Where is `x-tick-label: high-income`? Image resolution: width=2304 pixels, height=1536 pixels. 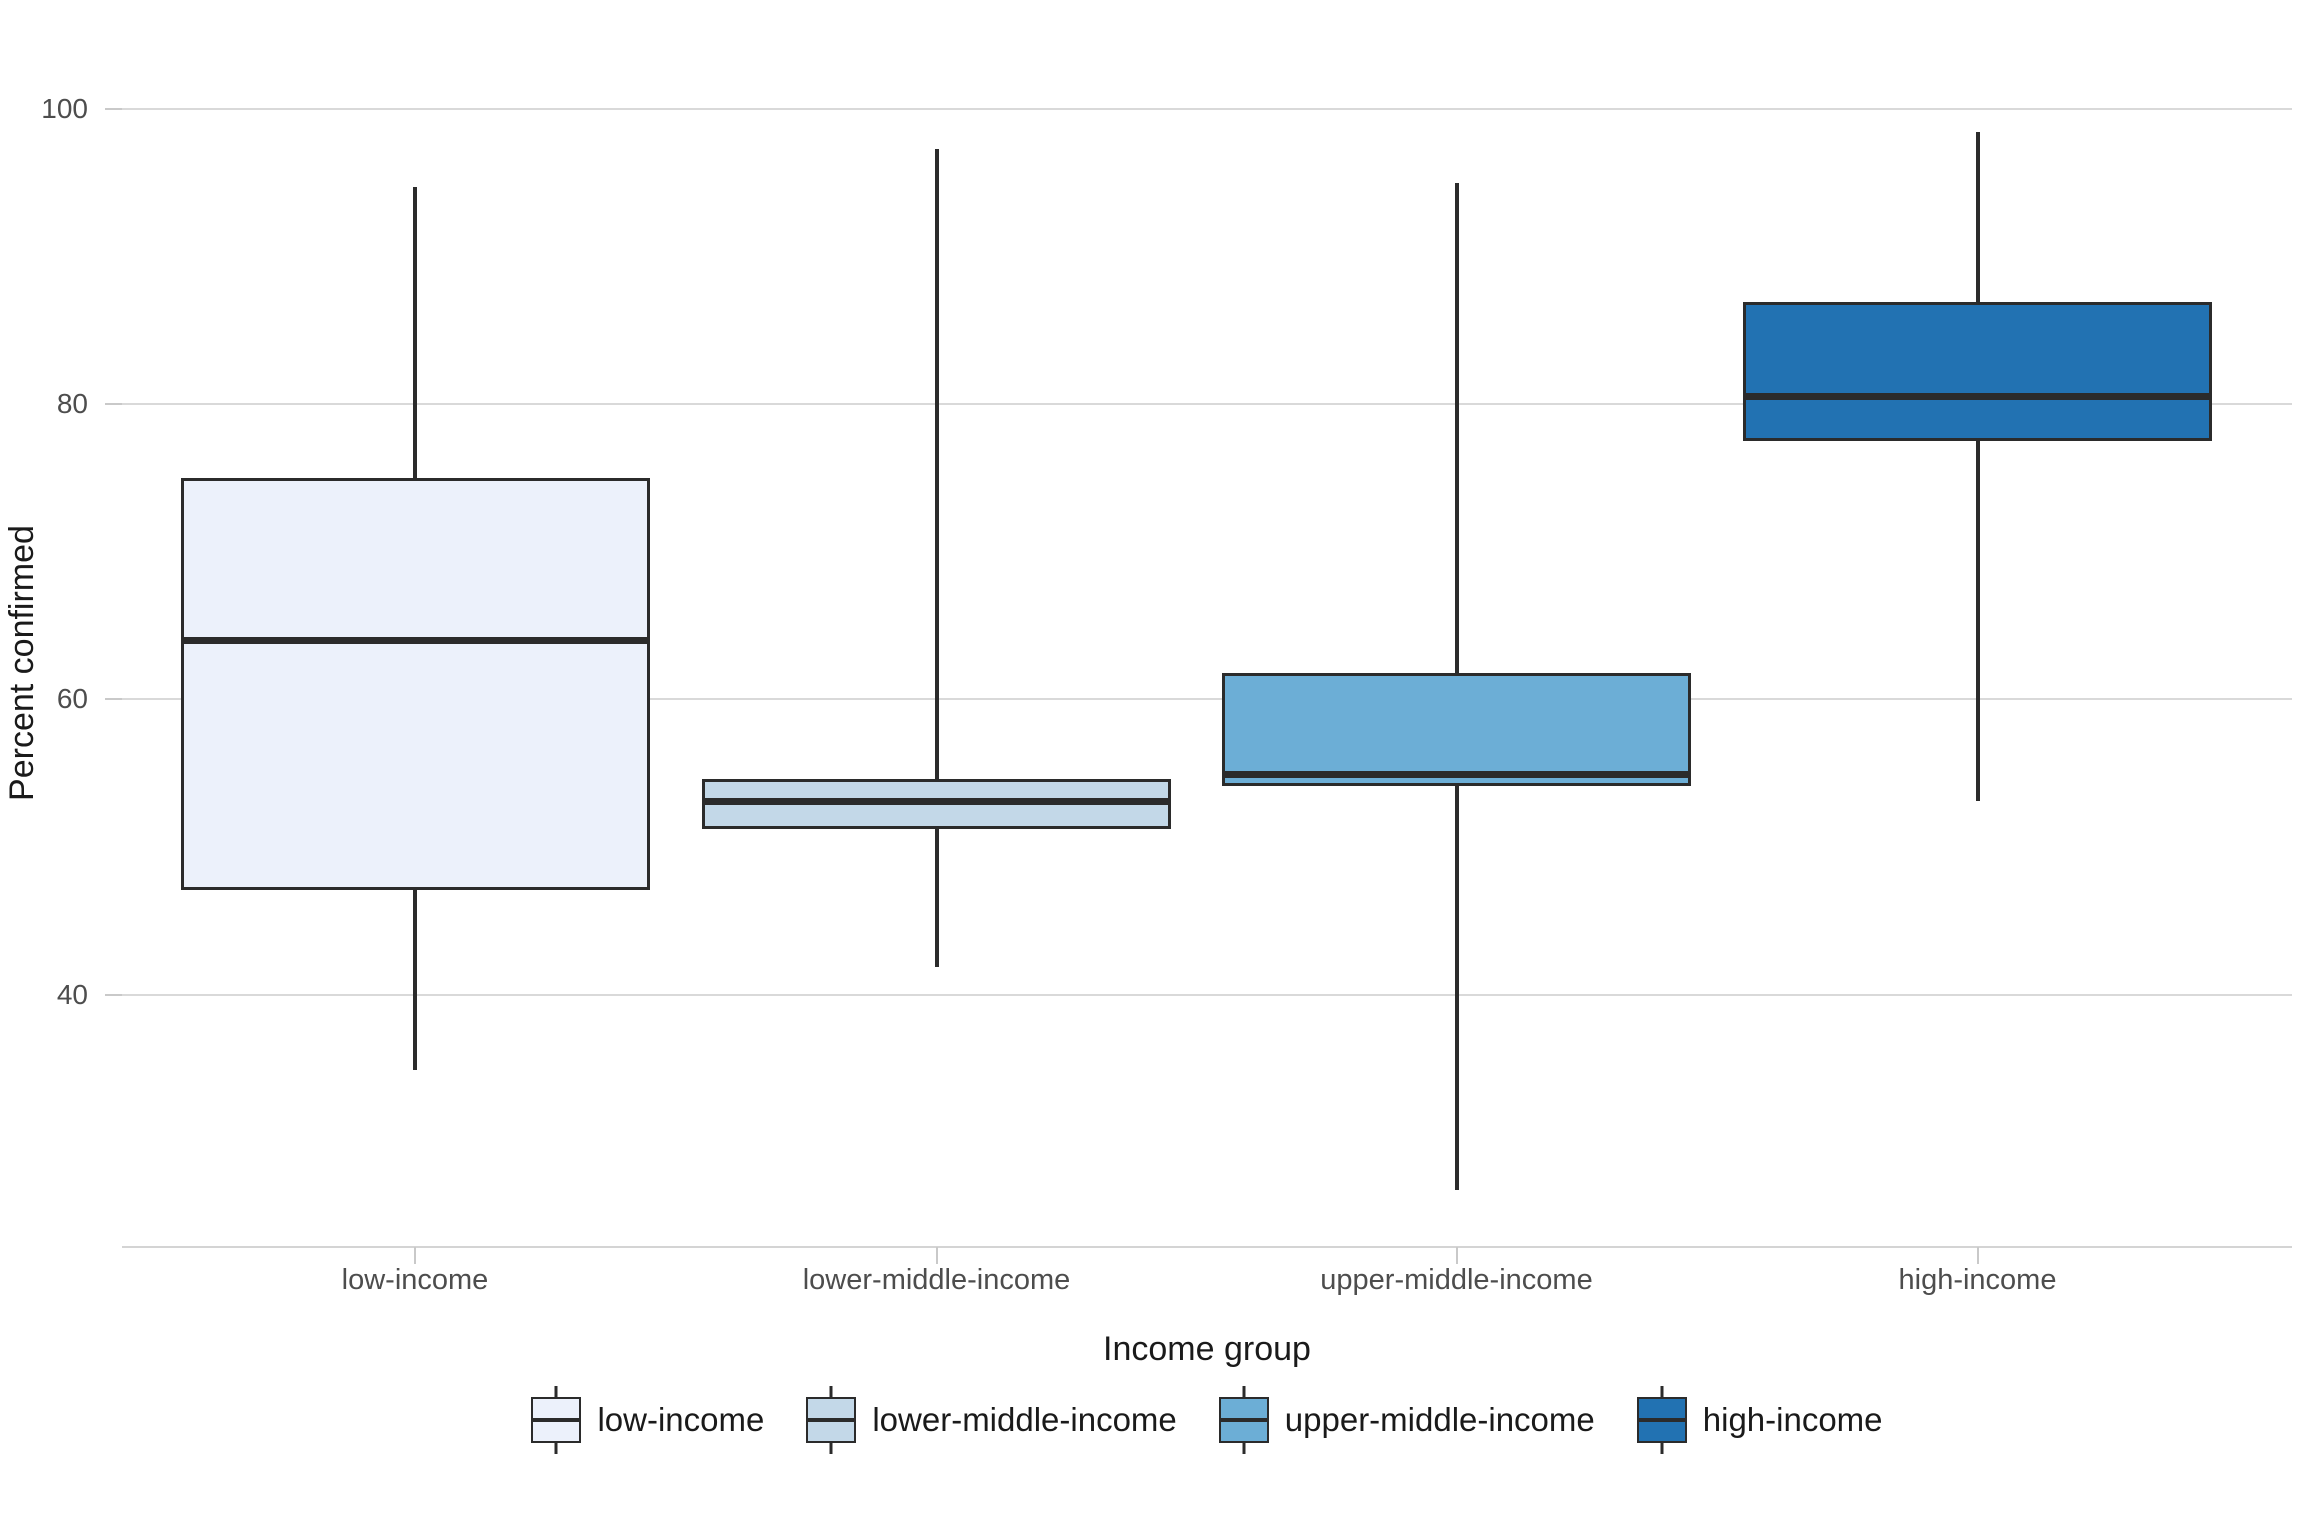 x-tick-label: high-income is located at coordinates (1977, 1280).